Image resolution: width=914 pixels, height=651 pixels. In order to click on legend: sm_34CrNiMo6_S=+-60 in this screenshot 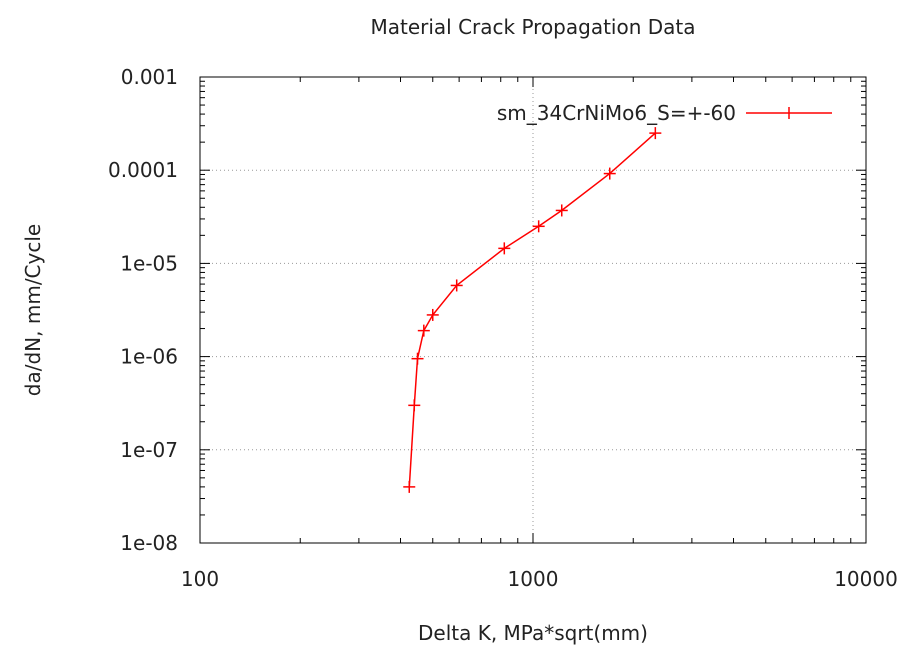, I will do `click(664, 113)`.